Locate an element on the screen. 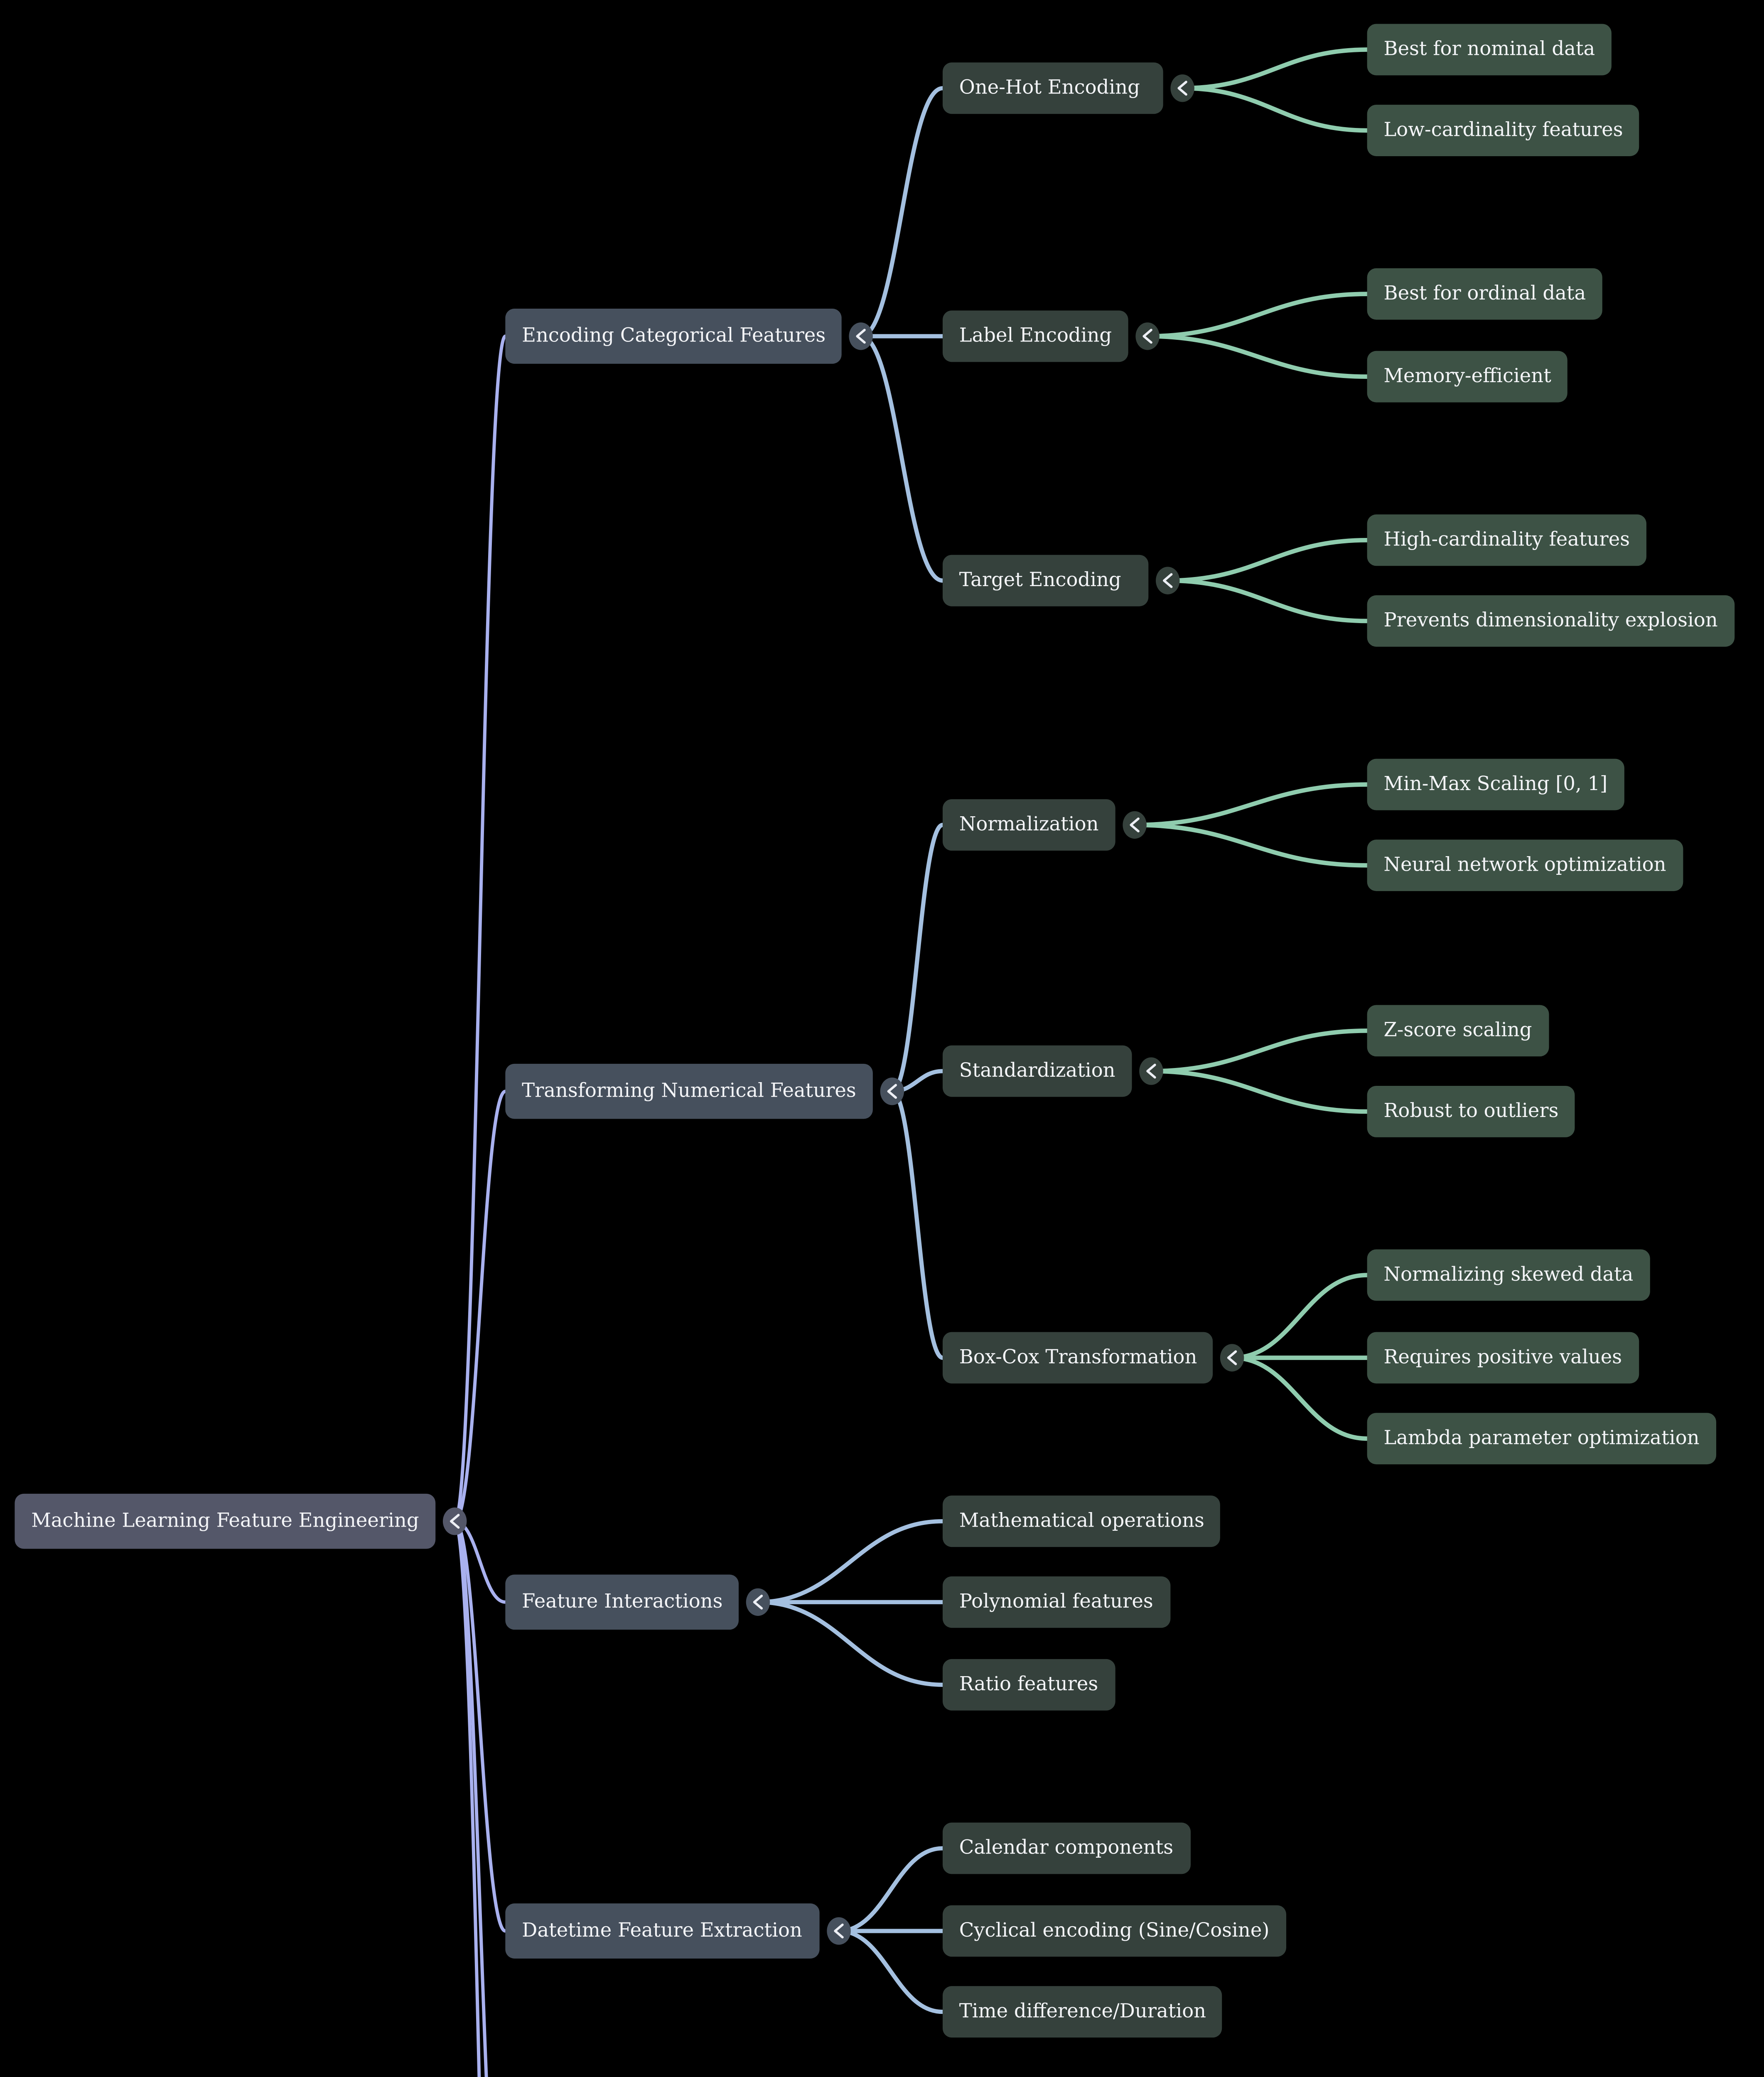  mindmap-node-polynomial-features: Polynomial features is located at coordinates (1056, 1602).